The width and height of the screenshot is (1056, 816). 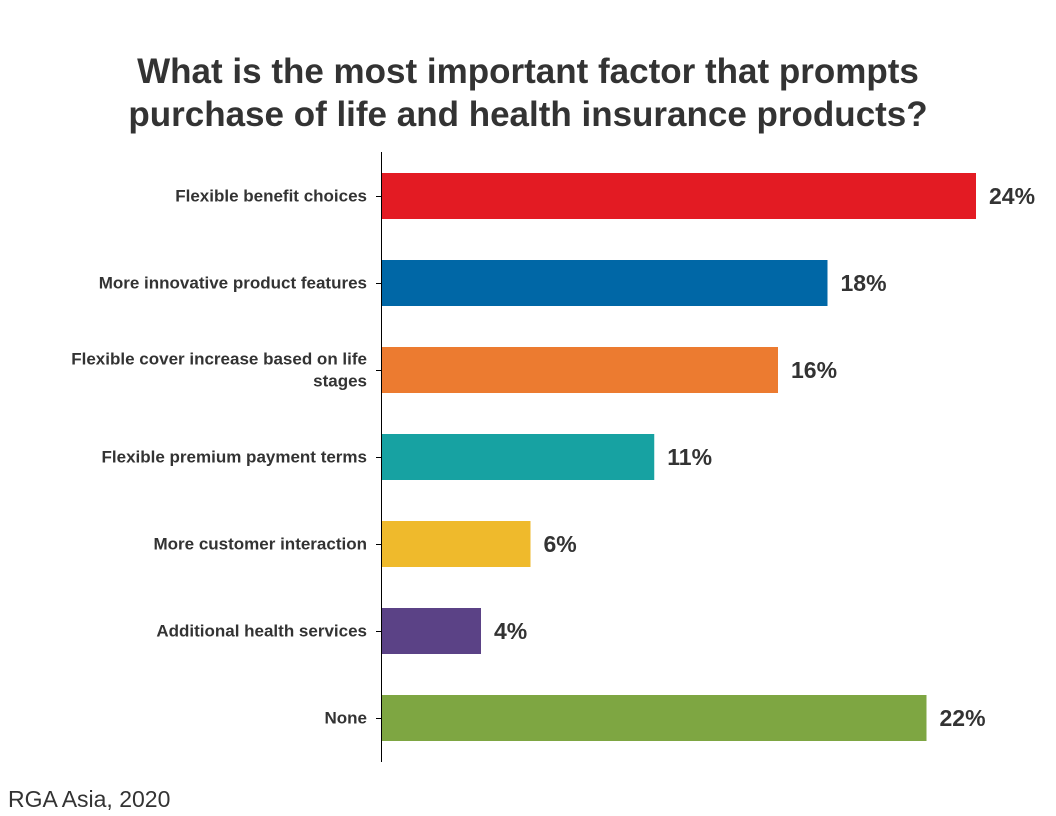 What do you see at coordinates (963, 718) in the screenshot?
I see `value-label-6: 22%` at bounding box center [963, 718].